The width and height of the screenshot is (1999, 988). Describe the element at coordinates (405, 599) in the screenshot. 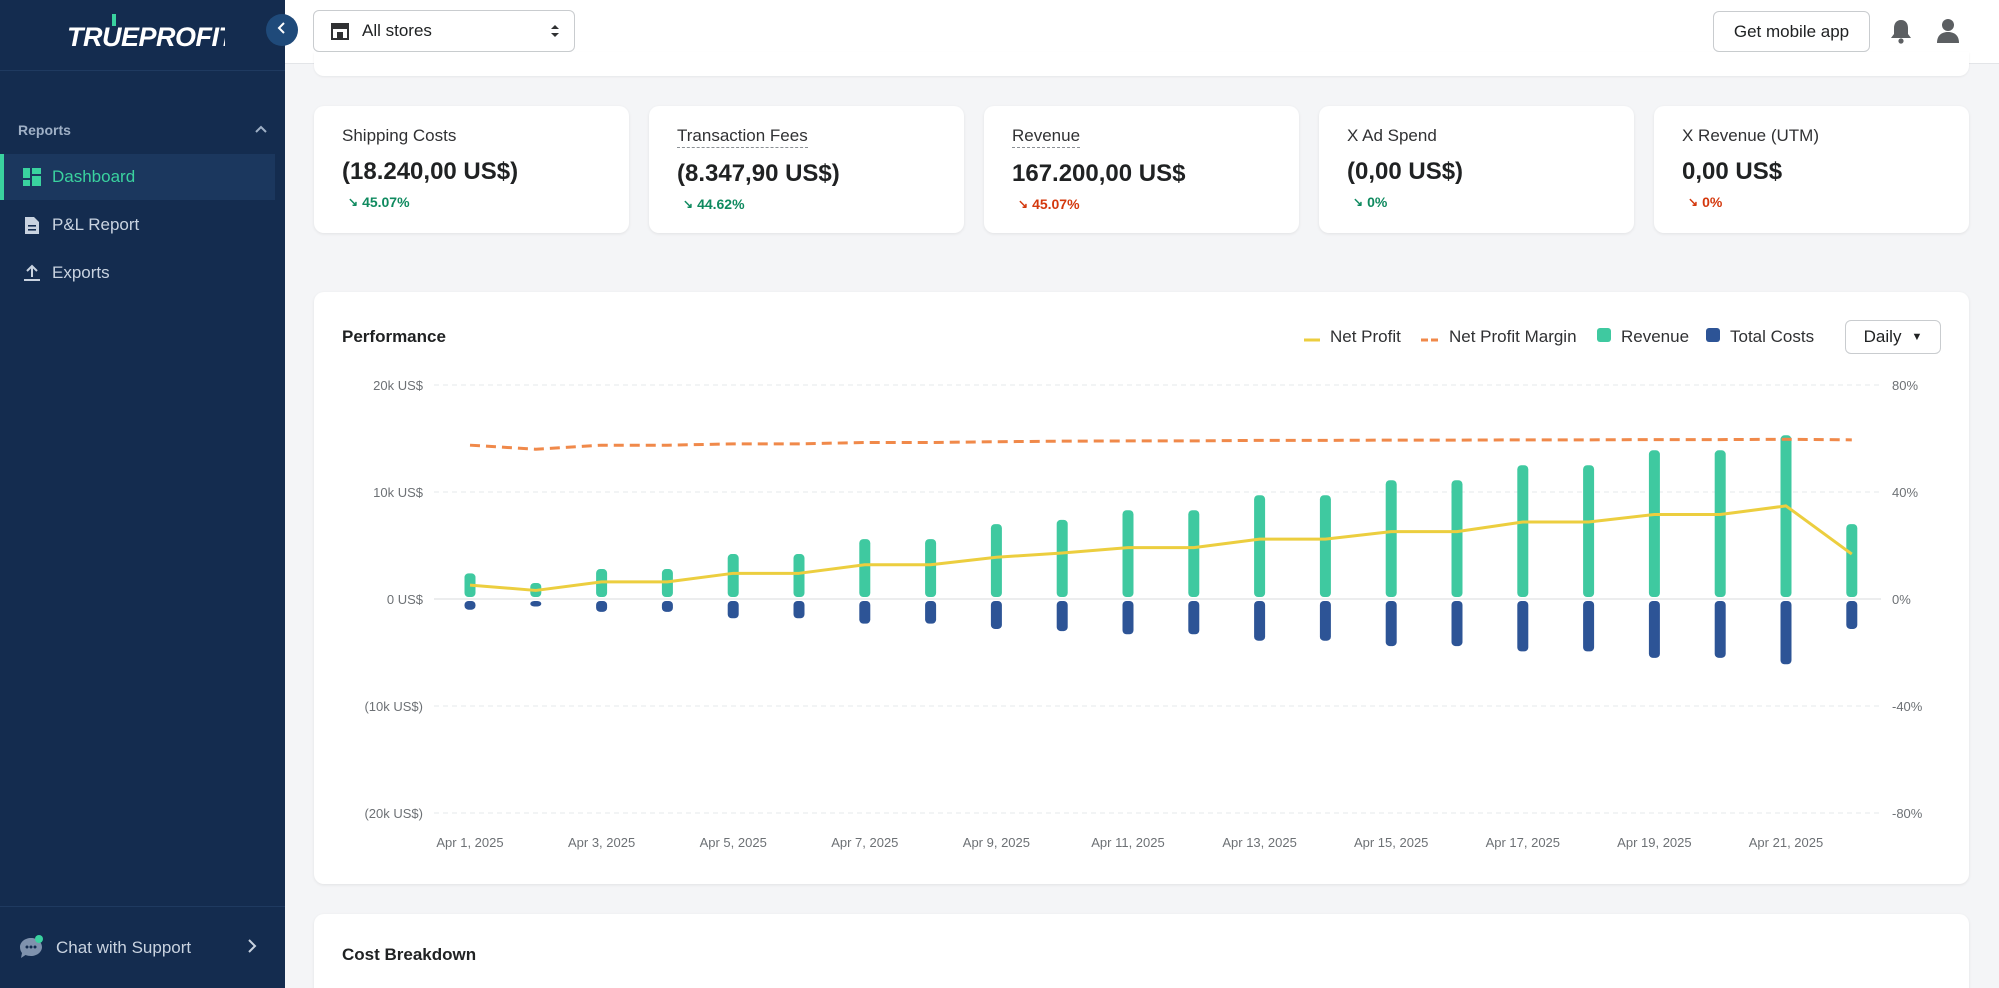

I see `y-left-tick-label: 0 US$` at that location.